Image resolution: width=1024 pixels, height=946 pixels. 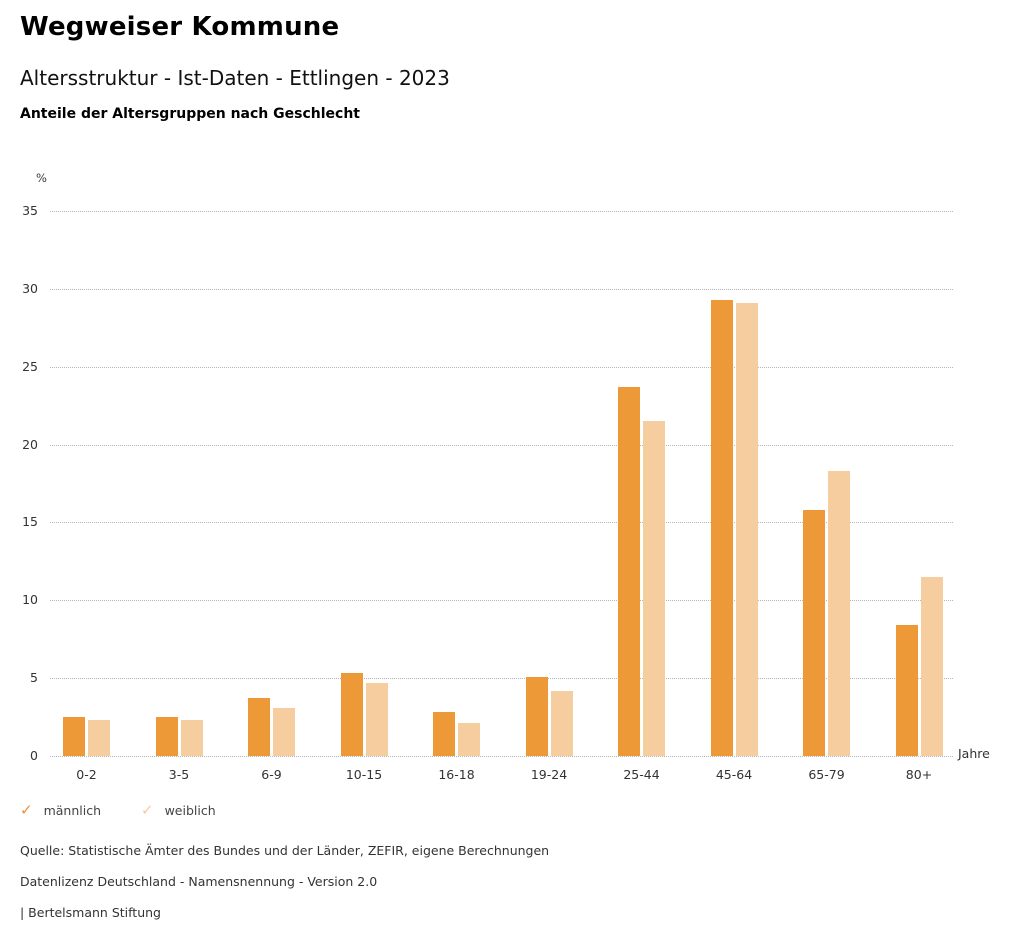 What do you see at coordinates (30, 600) in the screenshot?
I see `y-tick-label: 10` at bounding box center [30, 600].